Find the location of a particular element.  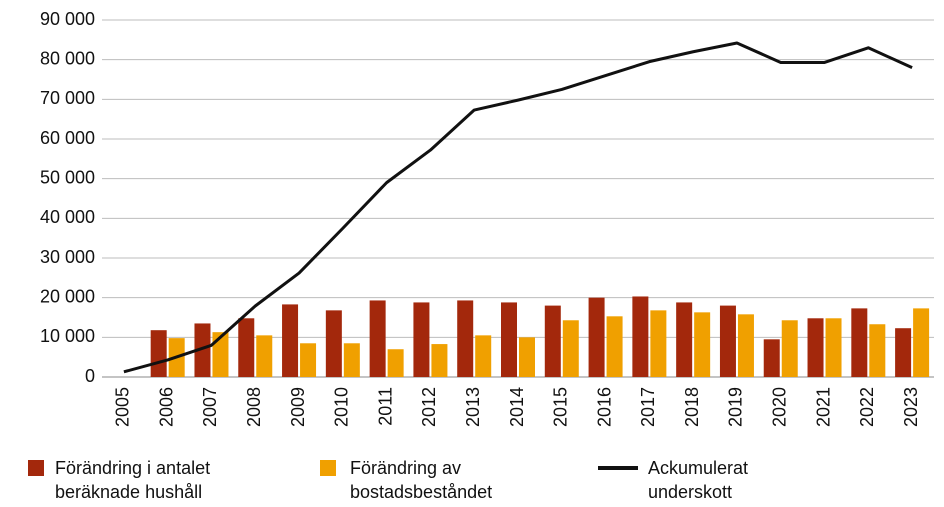

y-tick-label: 80 000 is located at coordinates (67, 58).